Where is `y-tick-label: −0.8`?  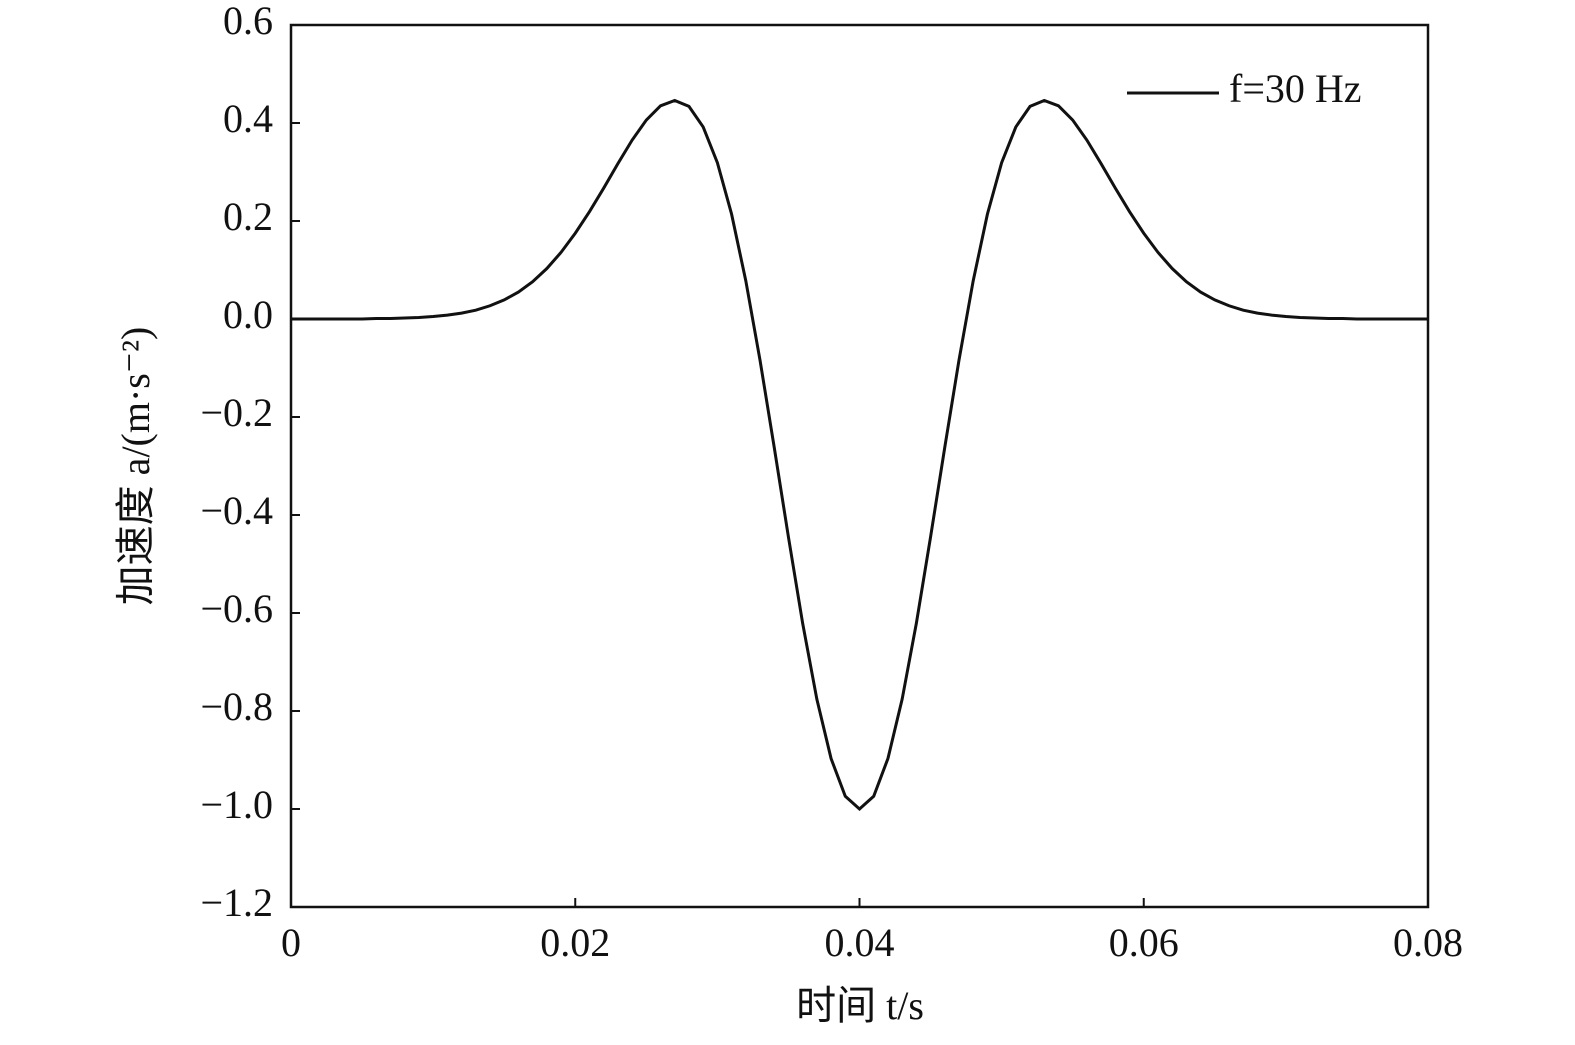 y-tick-label: −0.8 is located at coordinates (236, 706).